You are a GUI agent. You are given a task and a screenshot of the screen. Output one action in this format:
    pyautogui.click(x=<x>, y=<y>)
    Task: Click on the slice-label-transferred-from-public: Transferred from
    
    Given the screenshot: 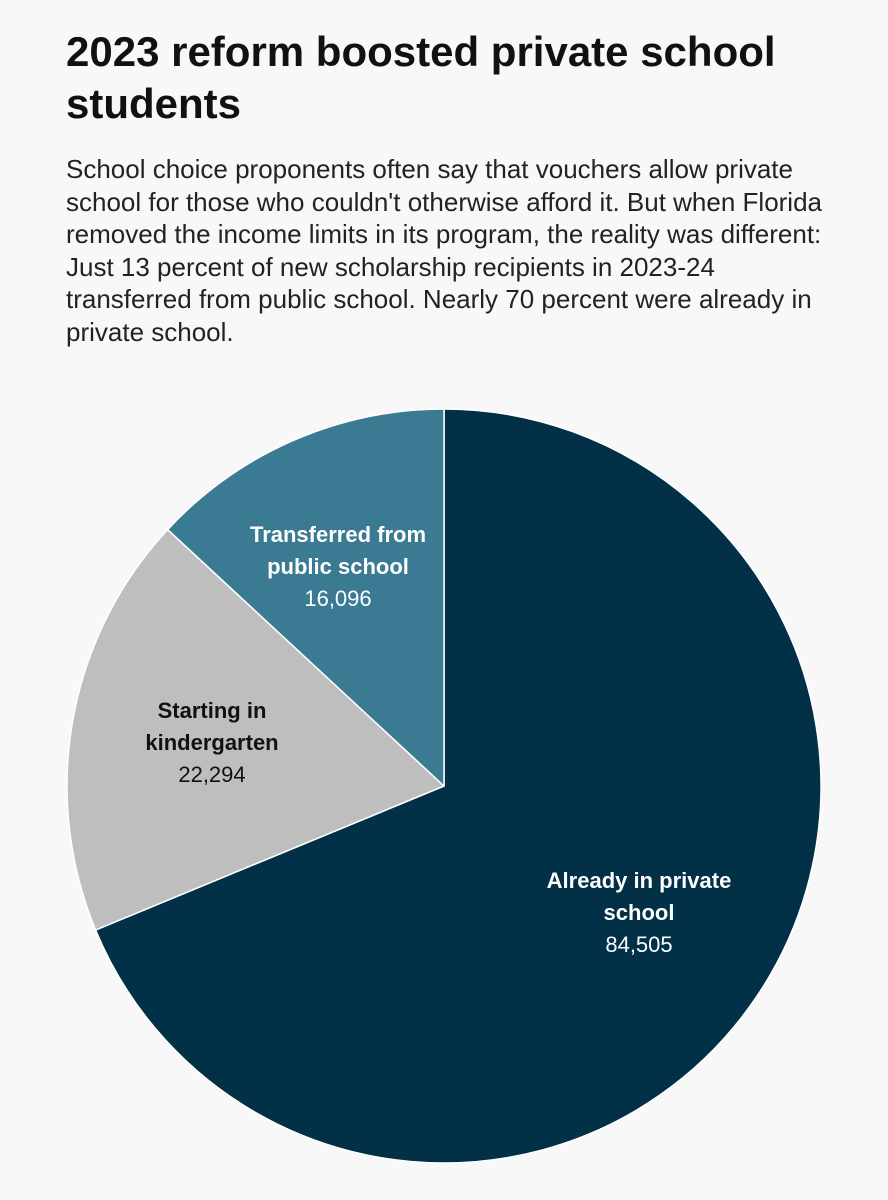 What is the action you would take?
    pyautogui.click(x=338, y=534)
    